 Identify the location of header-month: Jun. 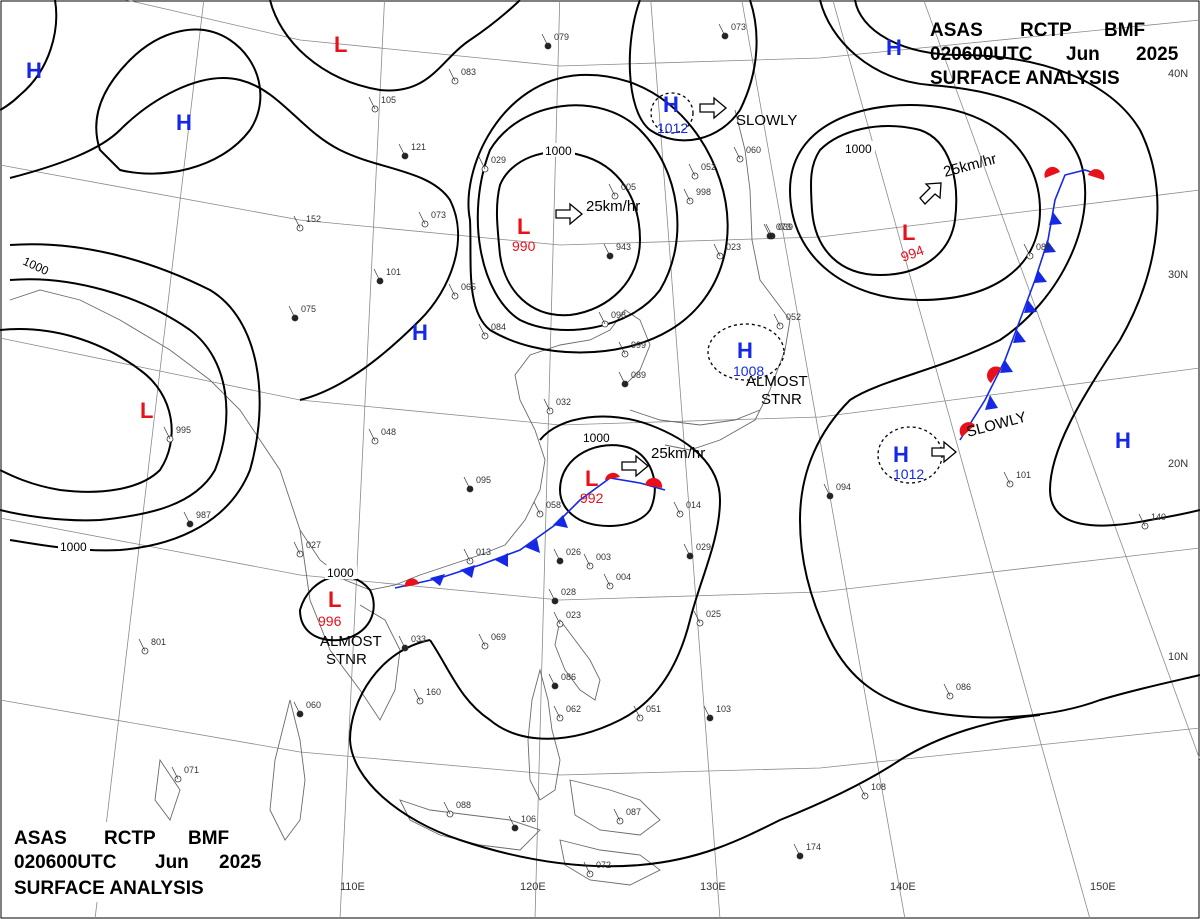
(1083, 54).